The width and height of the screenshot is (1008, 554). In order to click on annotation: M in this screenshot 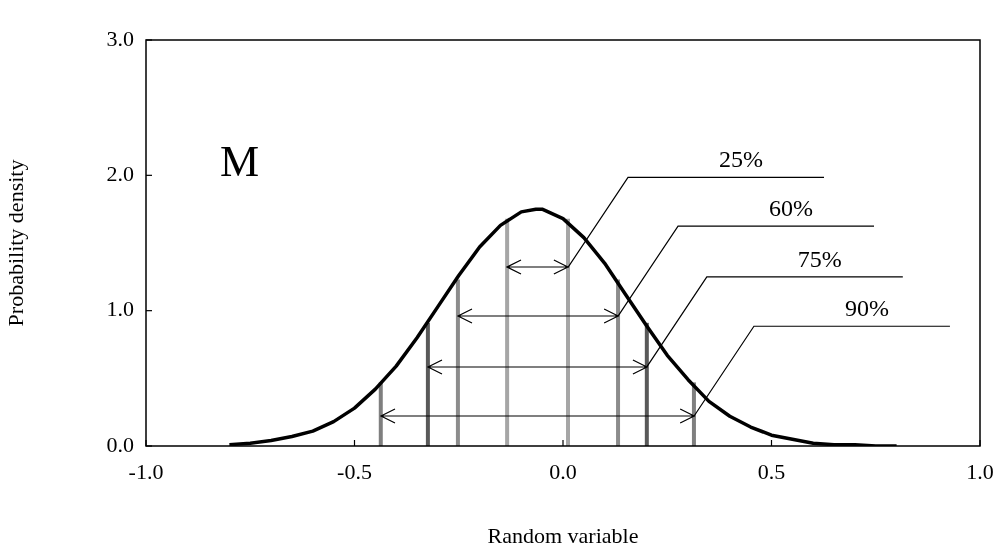, I will do `click(240, 161)`.